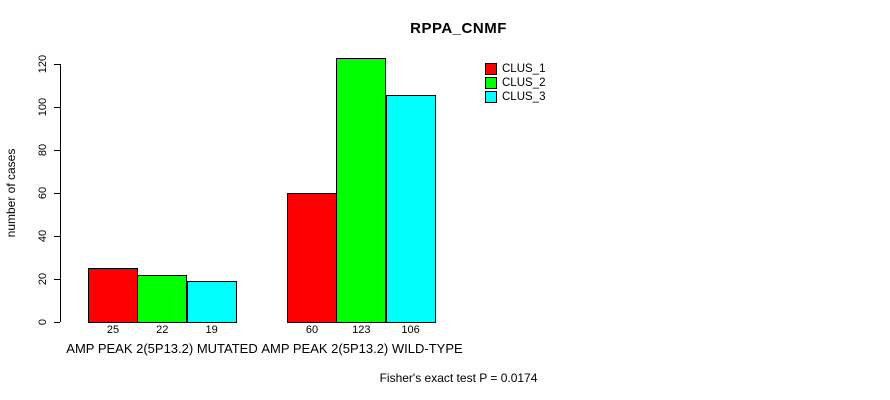 The width and height of the screenshot is (890, 400). Describe the element at coordinates (524, 97) in the screenshot. I see `legend-label: CLUS_3` at that location.